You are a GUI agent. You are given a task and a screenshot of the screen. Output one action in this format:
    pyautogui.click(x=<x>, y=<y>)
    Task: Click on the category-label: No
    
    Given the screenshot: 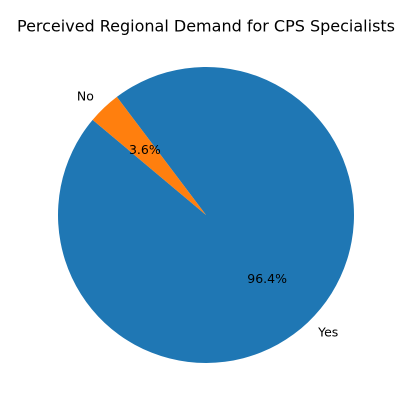 What is the action you would take?
    pyautogui.click(x=85, y=95)
    